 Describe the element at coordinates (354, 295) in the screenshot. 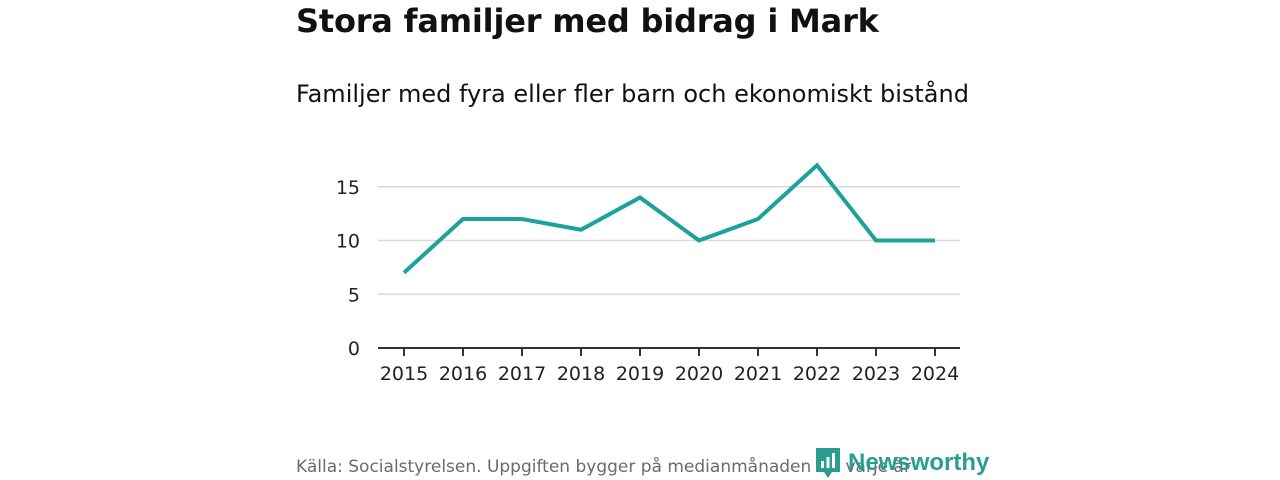

I see `y-tick-label: 5` at that location.